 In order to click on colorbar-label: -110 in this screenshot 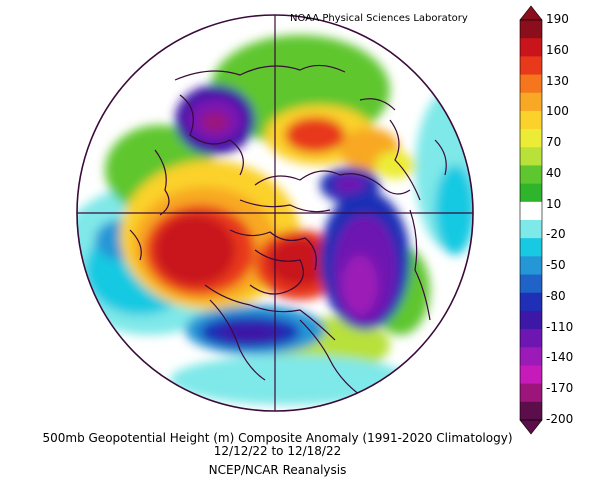, I will do `click(560, 326)`.